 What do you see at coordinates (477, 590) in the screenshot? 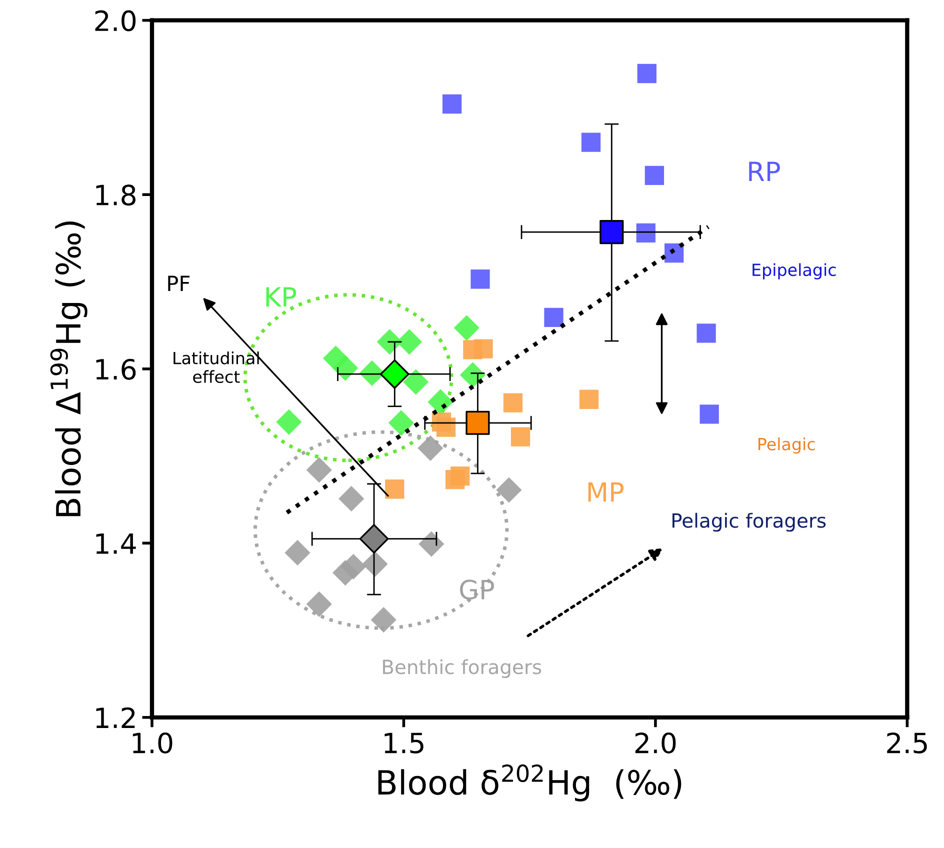
I see `series-label: GP` at bounding box center [477, 590].